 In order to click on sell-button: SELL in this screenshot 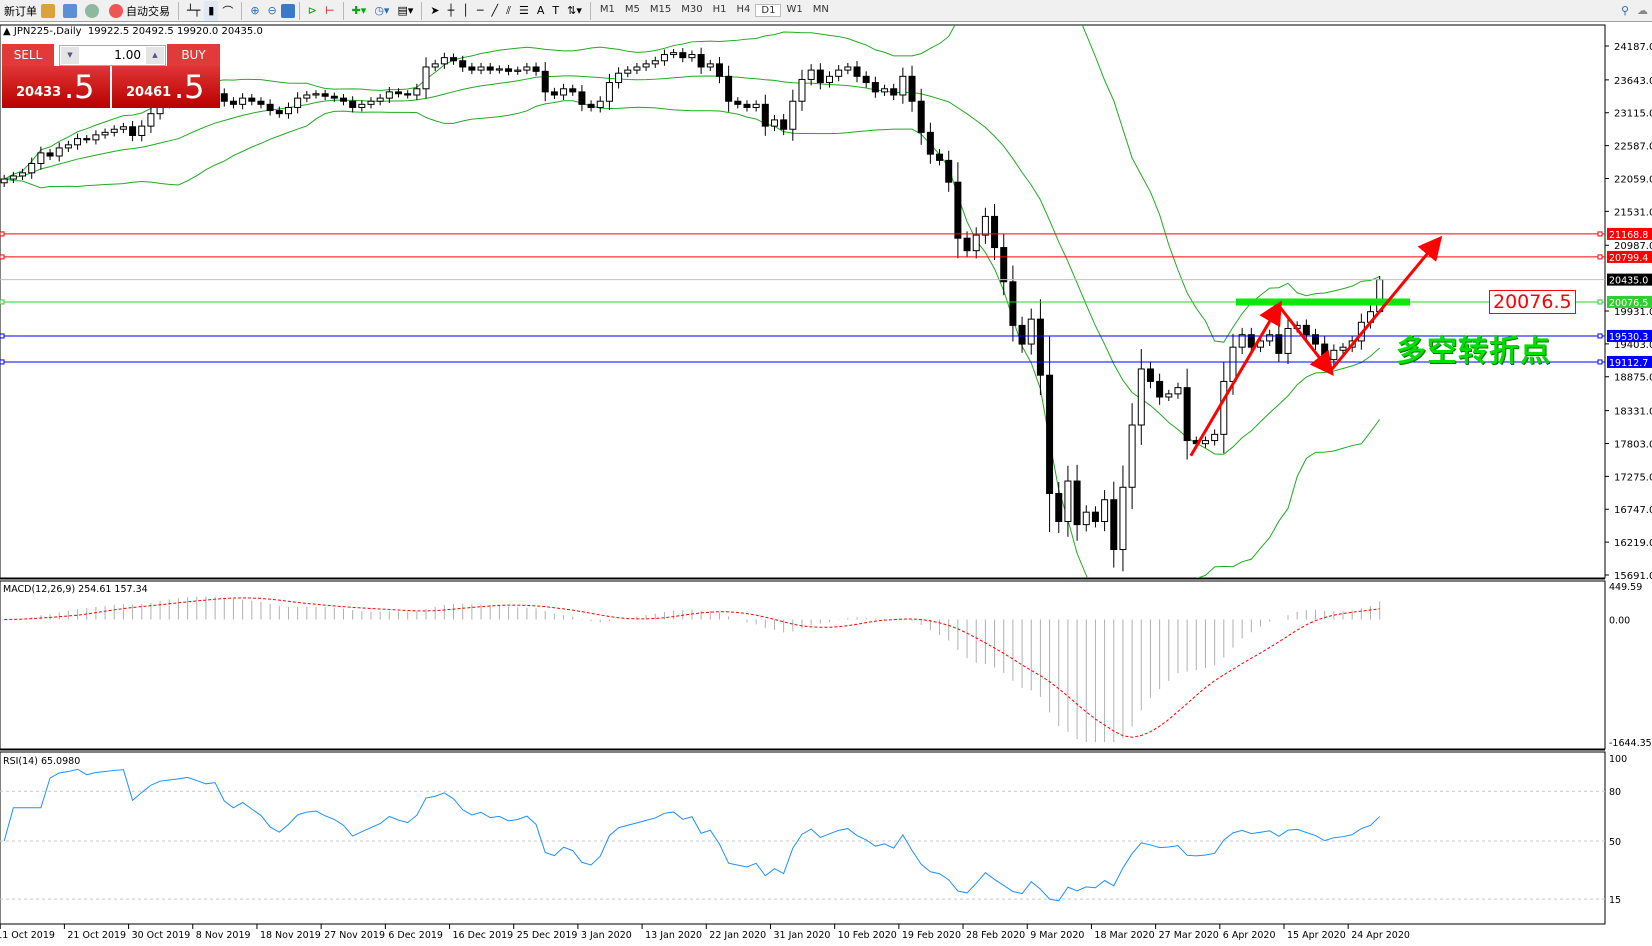, I will do `click(28, 55)`.